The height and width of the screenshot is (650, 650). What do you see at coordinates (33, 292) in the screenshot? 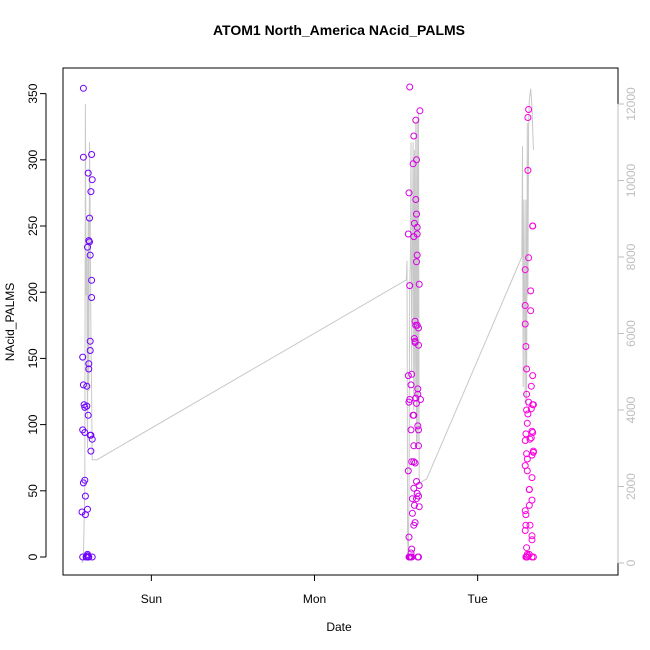
I see `y-tick-label: 200` at bounding box center [33, 292].